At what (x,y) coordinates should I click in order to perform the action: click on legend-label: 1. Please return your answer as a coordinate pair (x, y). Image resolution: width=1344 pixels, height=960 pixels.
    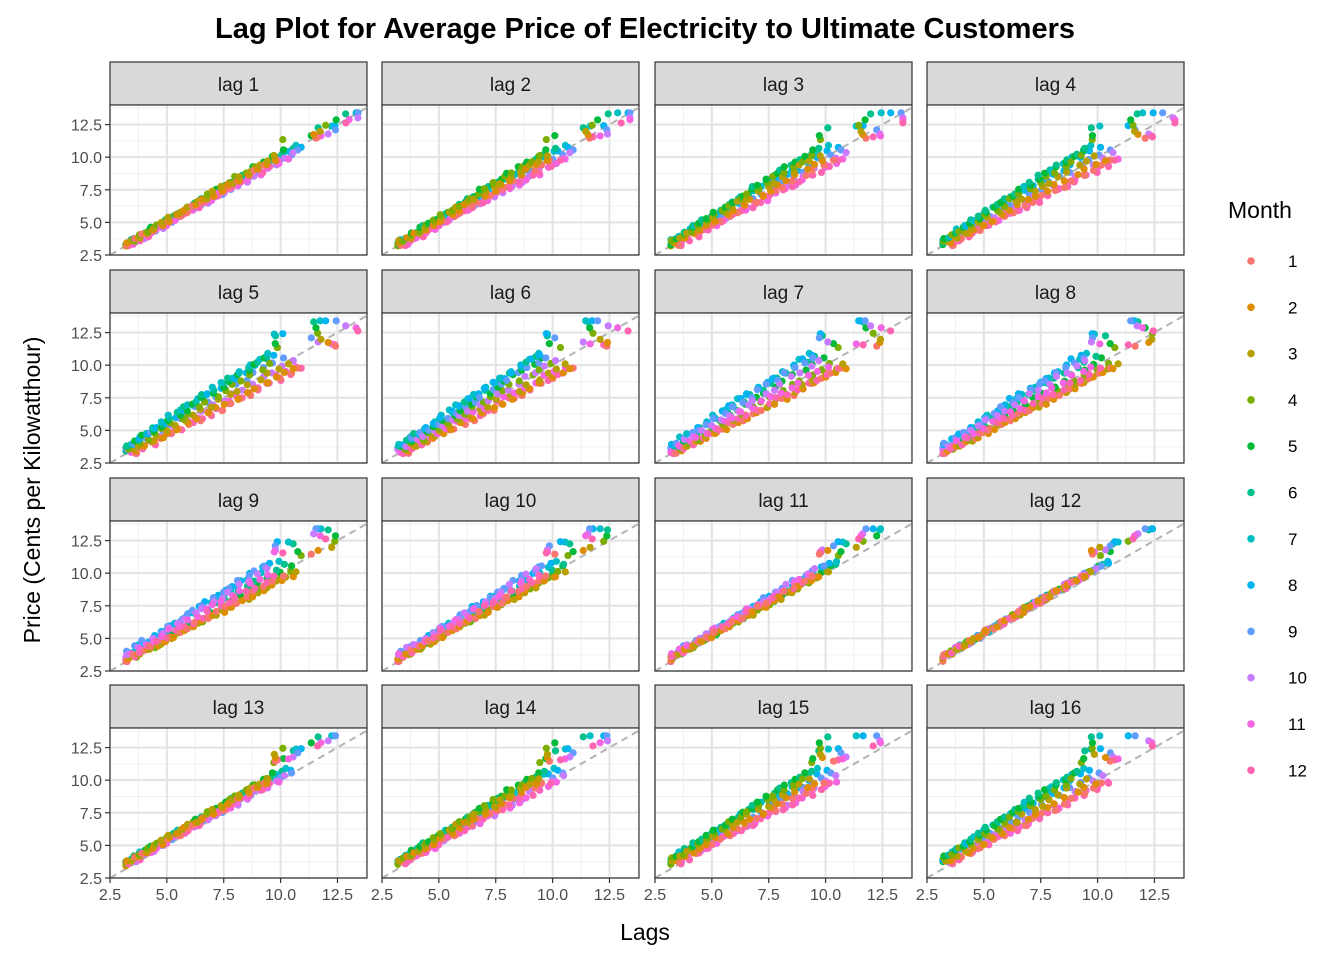
    Looking at the image, I should click on (1292, 261).